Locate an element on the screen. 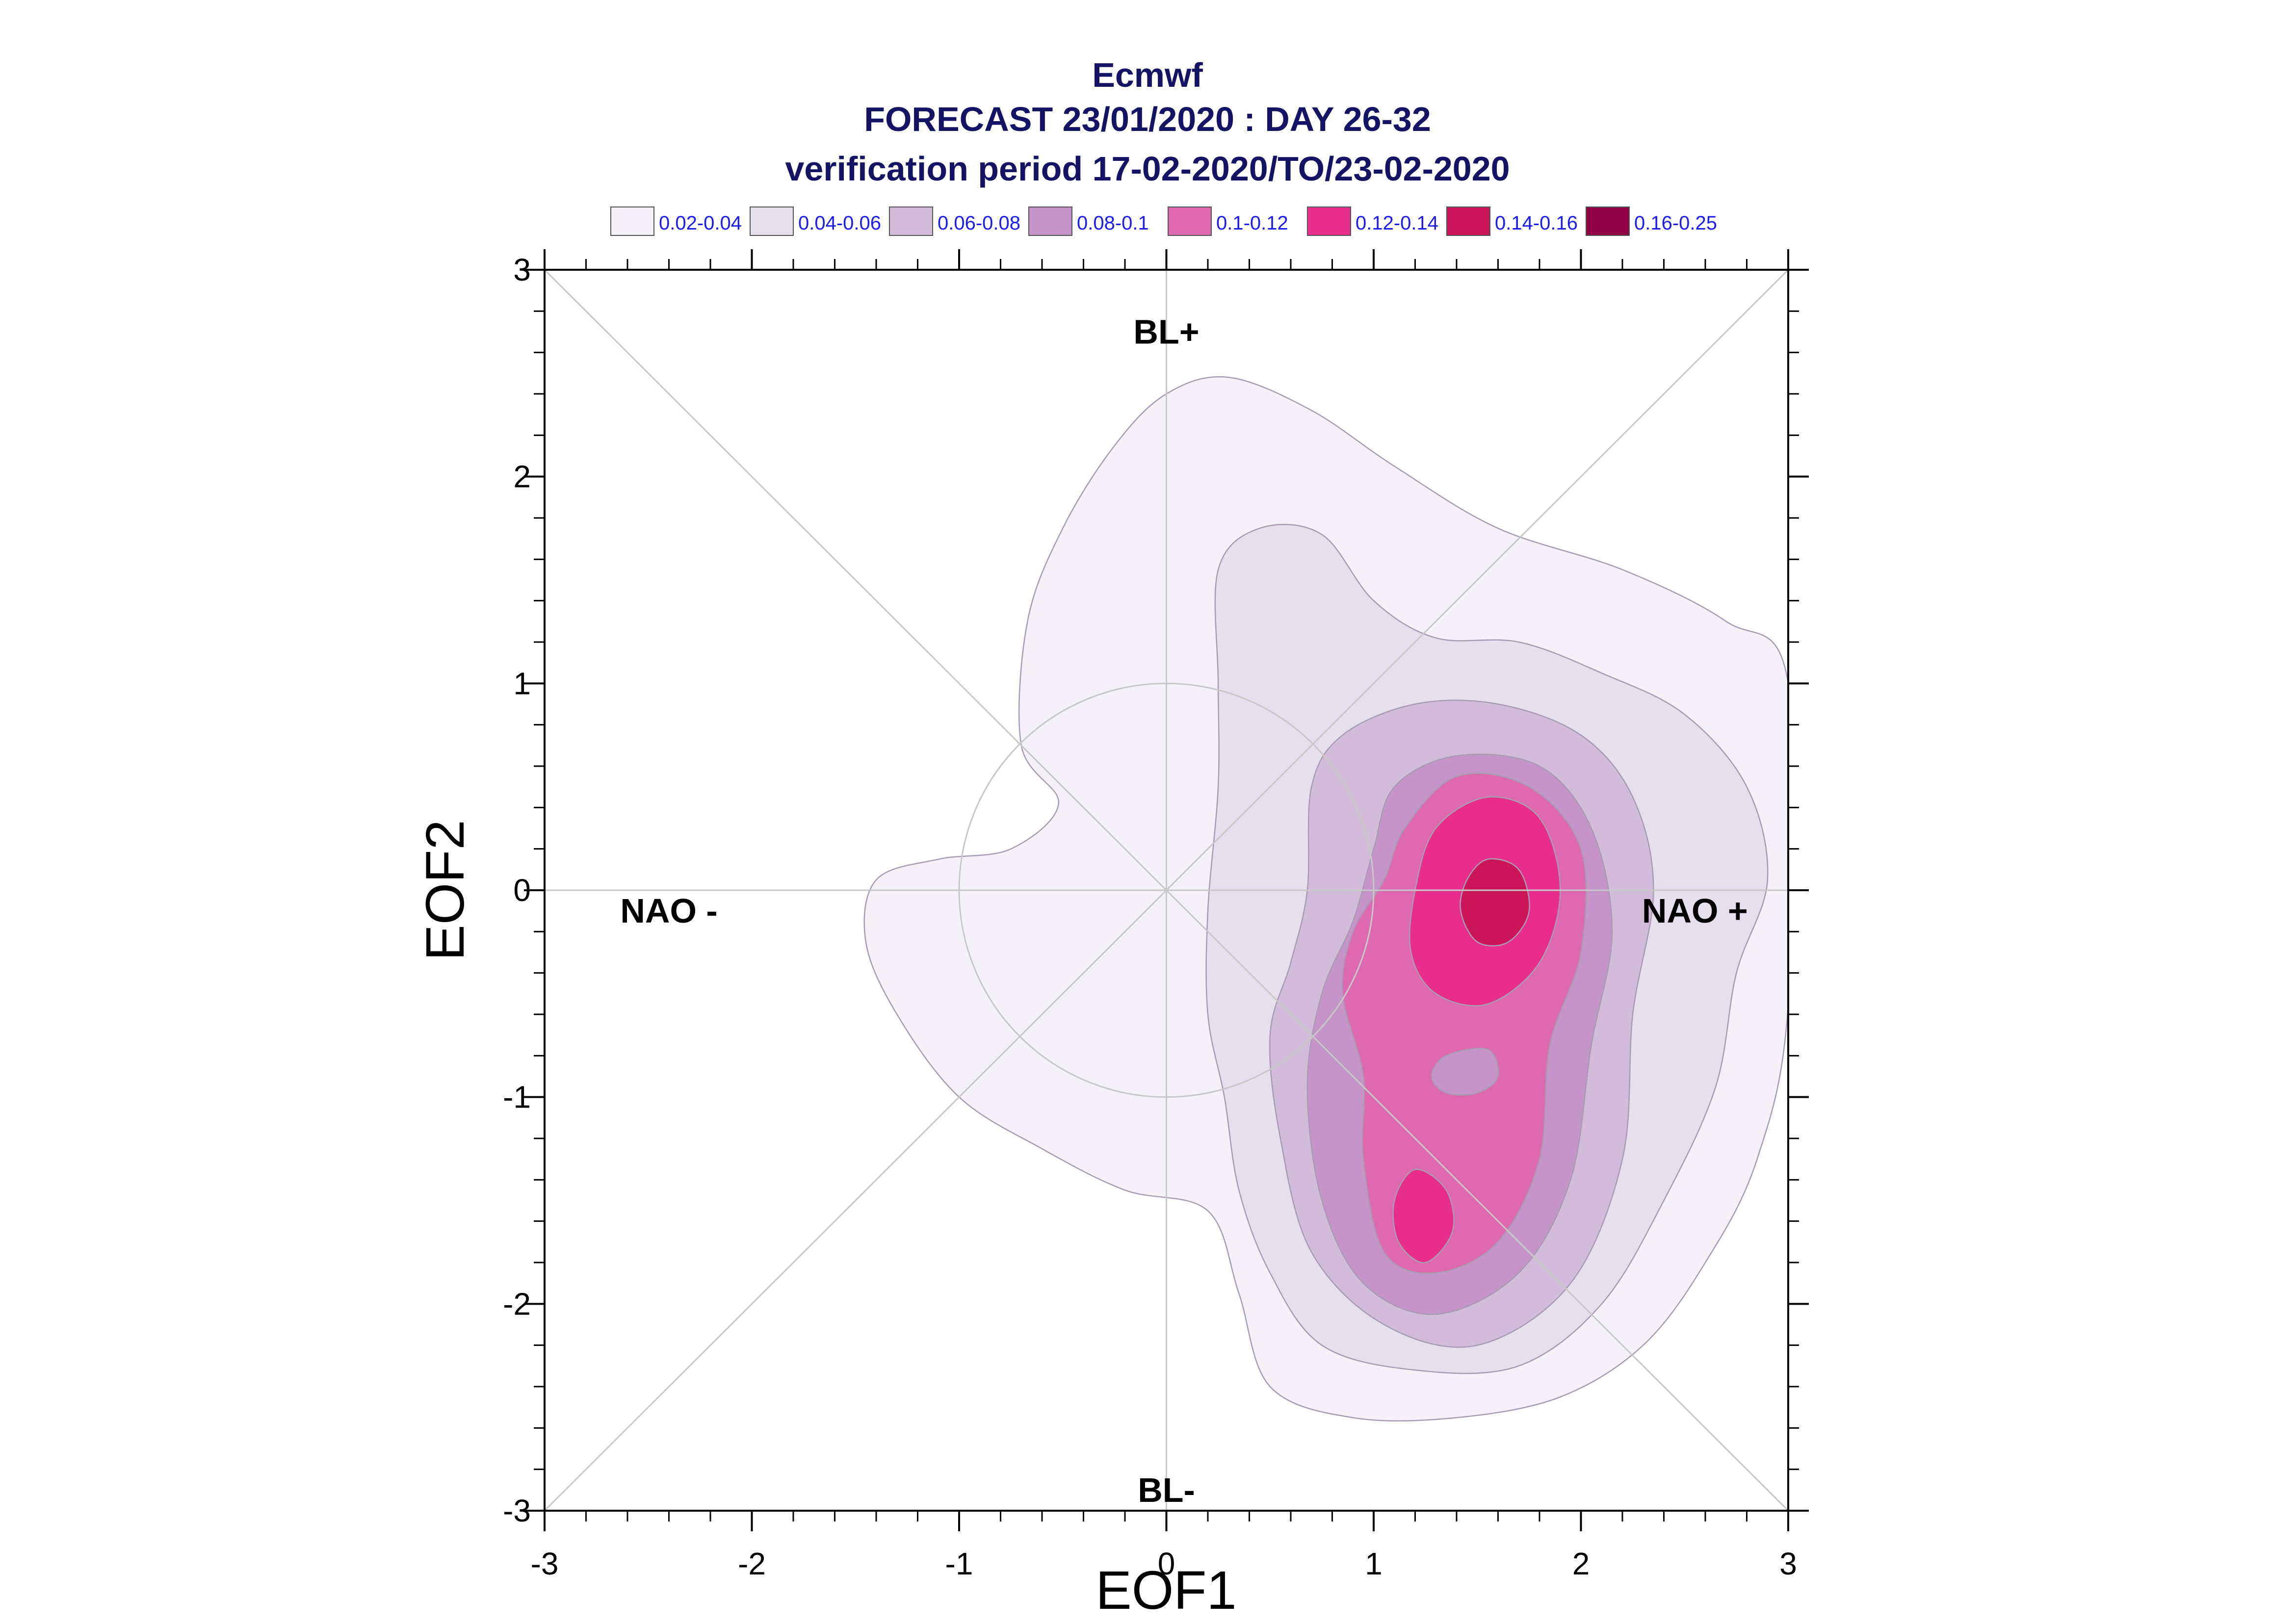  region-label: BL+ is located at coordinates (1166, 332).